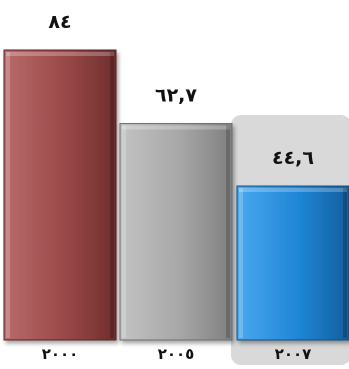 The image size is (349, 369). Describe the element at coordinates (176, 354) in the screenshot. I see `category-label: ٢٠٠٥` at that location.